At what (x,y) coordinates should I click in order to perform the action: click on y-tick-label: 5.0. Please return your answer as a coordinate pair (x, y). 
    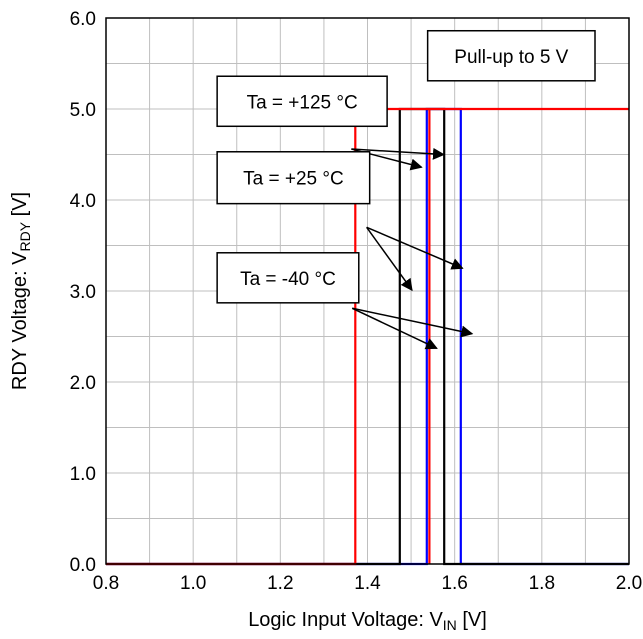
    Looking at the image, I should click on (83, 110).